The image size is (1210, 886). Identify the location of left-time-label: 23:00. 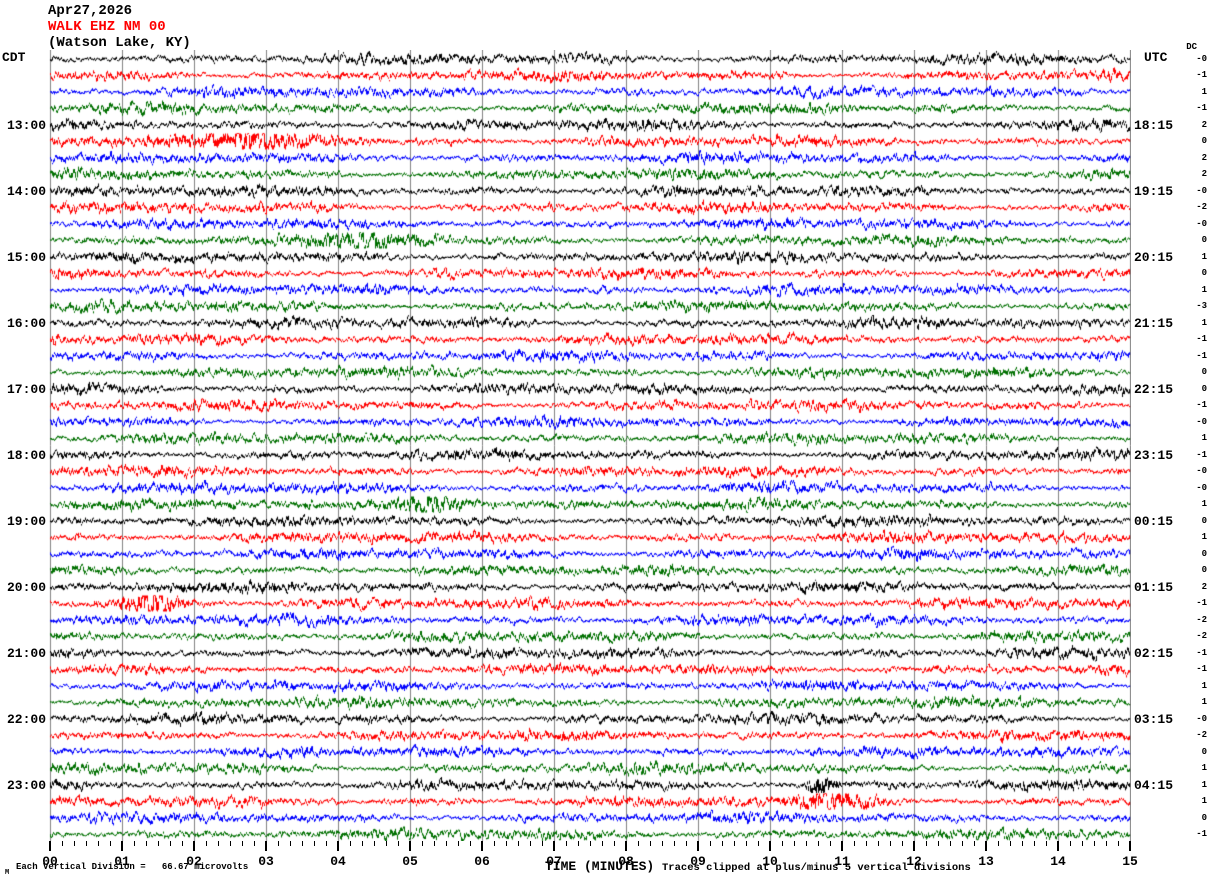
(26, 785).